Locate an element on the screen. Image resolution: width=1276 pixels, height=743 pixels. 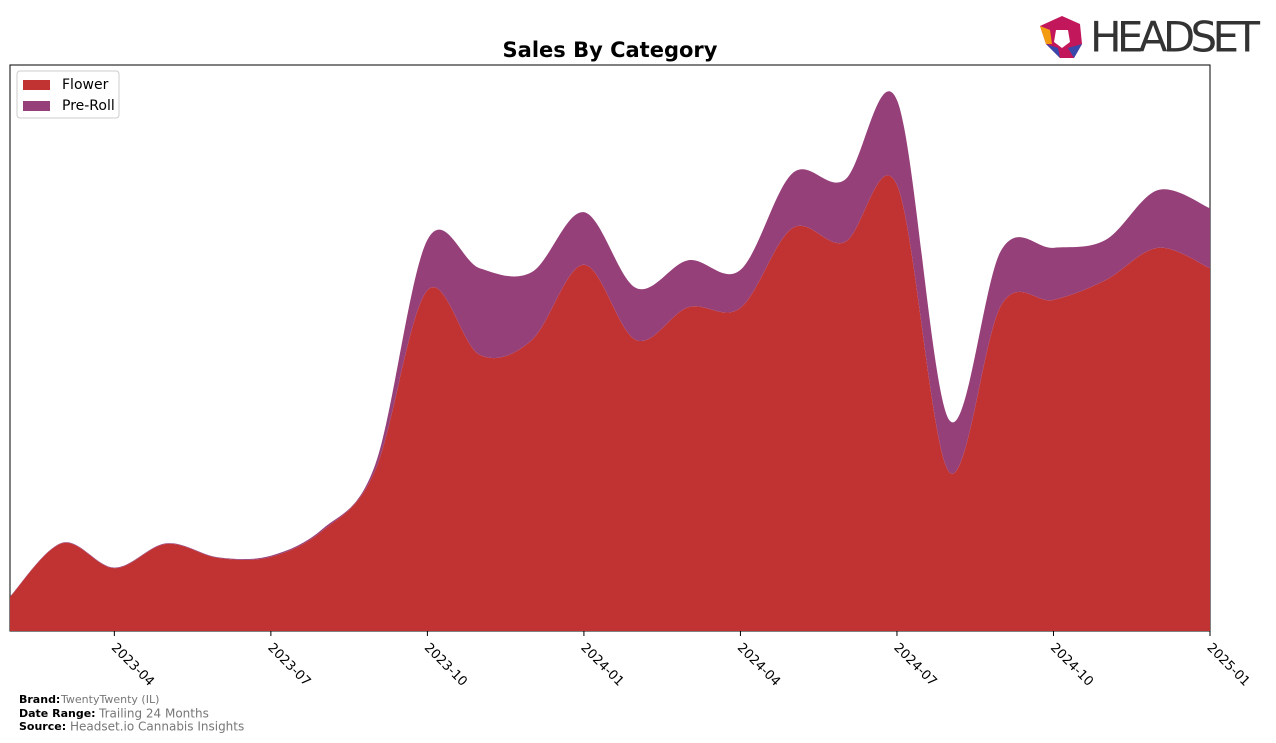
footer-label: Source: is located at coordinates (42, 726).